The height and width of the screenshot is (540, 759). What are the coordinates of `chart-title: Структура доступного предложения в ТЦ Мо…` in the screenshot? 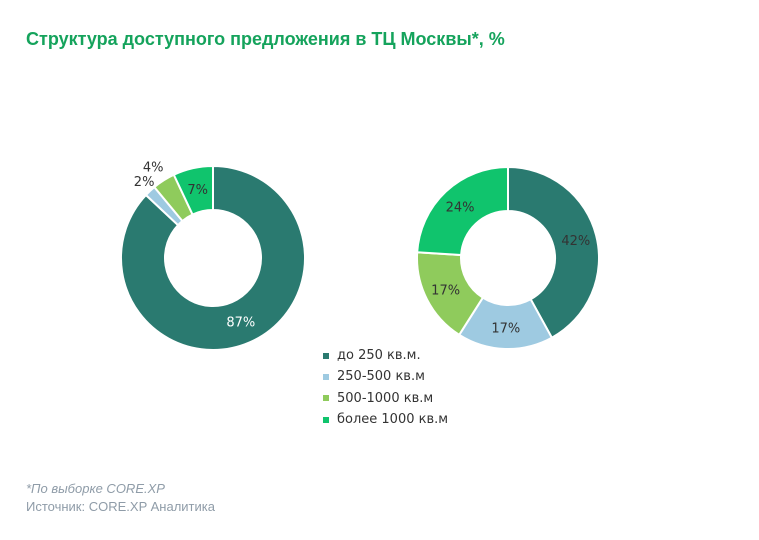 It's located at (265, 39).